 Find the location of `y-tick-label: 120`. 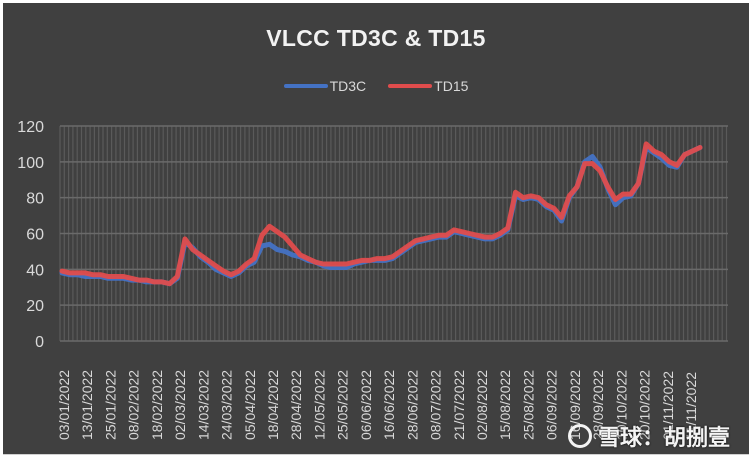

y-tick-label: 120 is located at coordinates (30, 127).